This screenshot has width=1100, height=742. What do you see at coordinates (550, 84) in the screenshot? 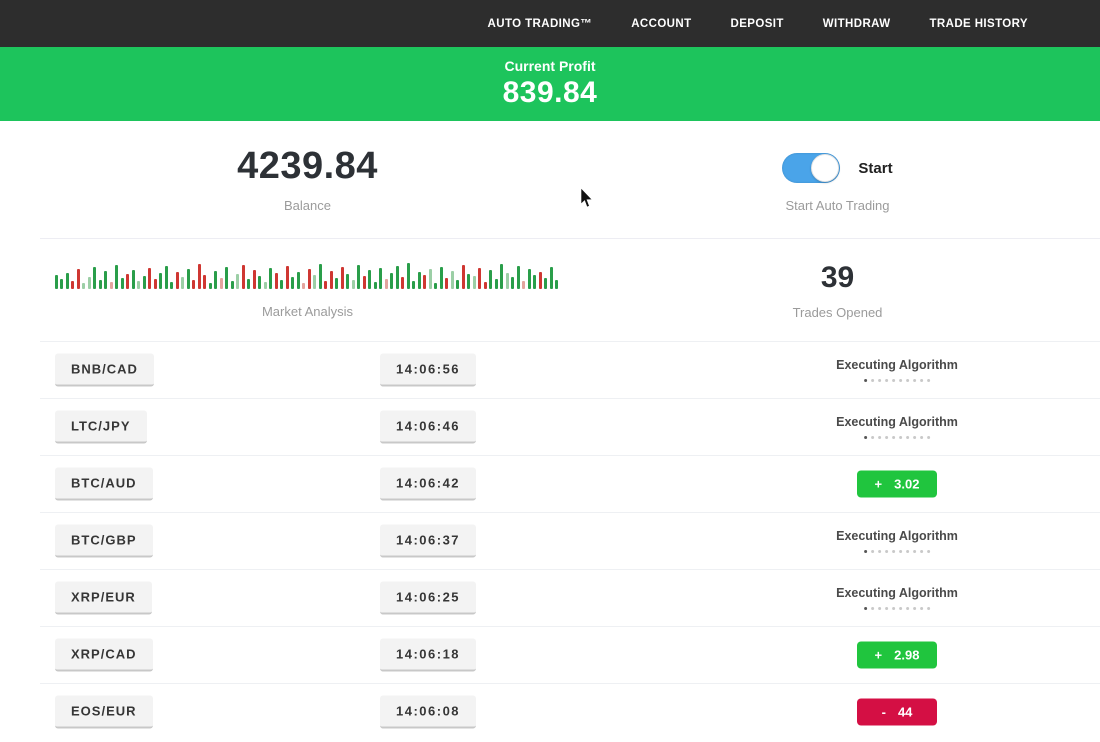
I see `current-profit-banner: Current Profit 839.84` at bounding box center [550, 84].